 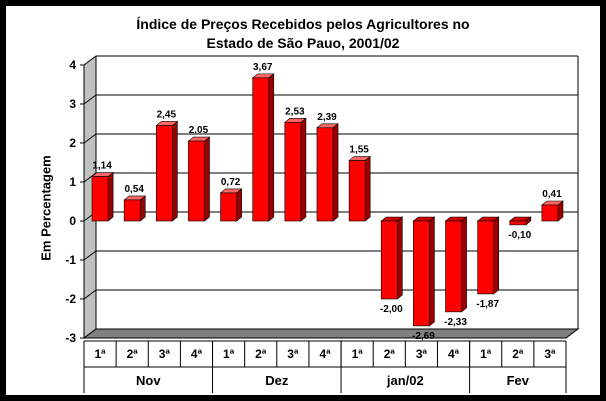 What do you see at coordinates (72, 221) in the screenshot?
I see `y-tick-label: 0` at bounding box center [72, 221].